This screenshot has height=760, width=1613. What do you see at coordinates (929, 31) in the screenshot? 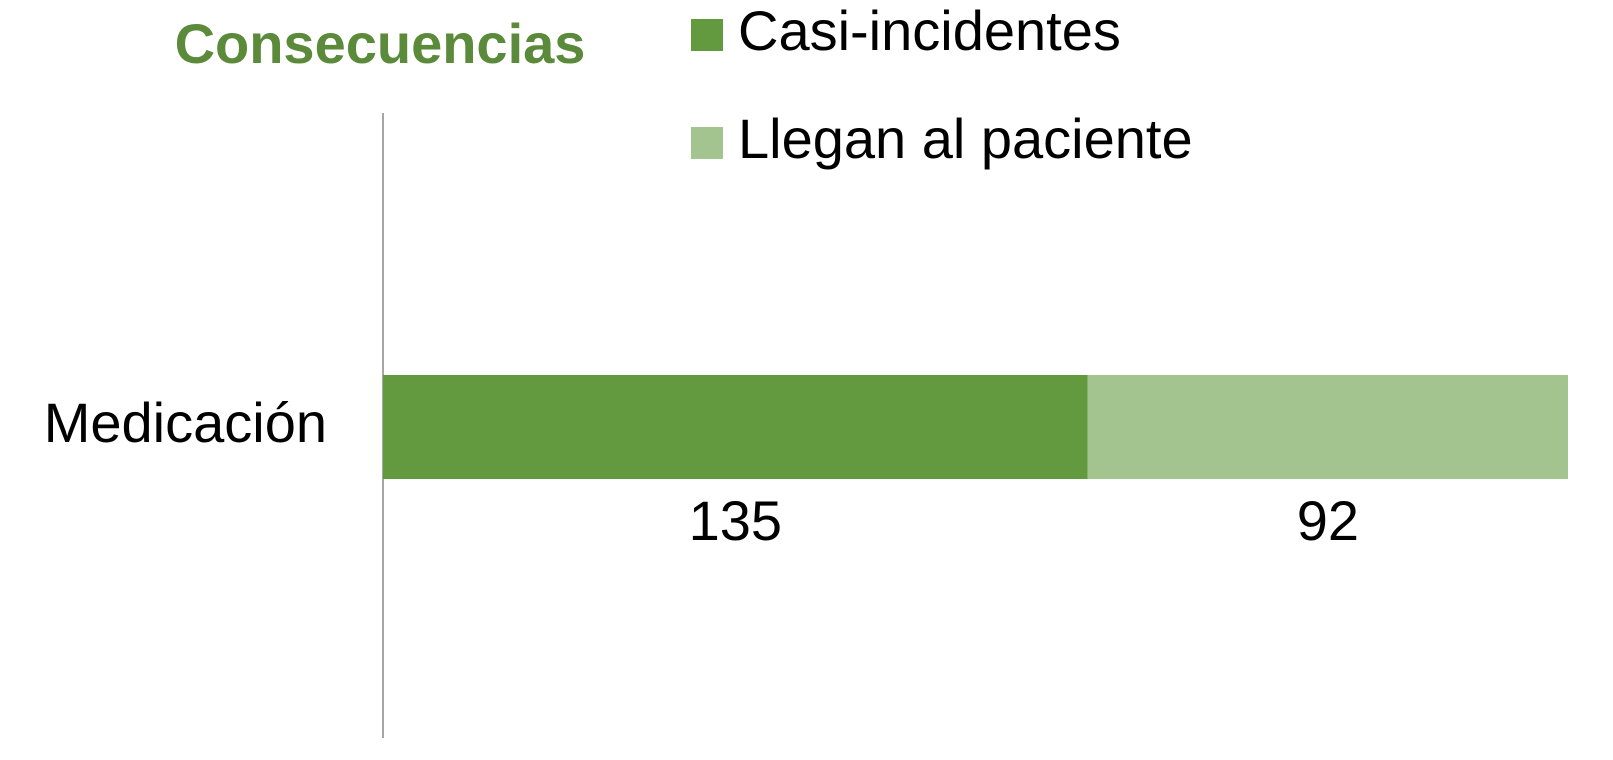
I see `legend-label: Casi-incidentes` at bounding box center [929, 31].